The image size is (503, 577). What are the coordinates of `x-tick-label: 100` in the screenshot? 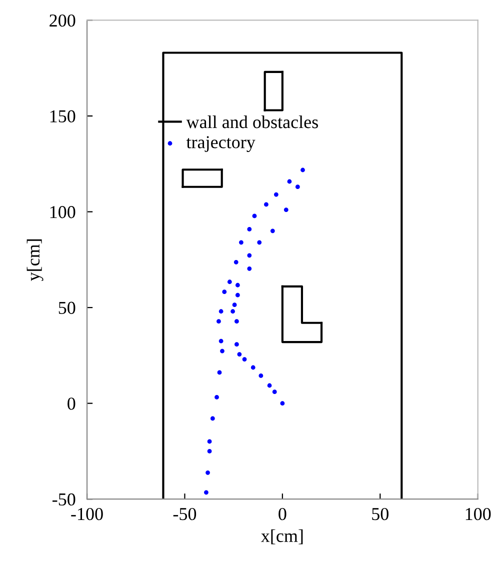 It's located at (478, 514).